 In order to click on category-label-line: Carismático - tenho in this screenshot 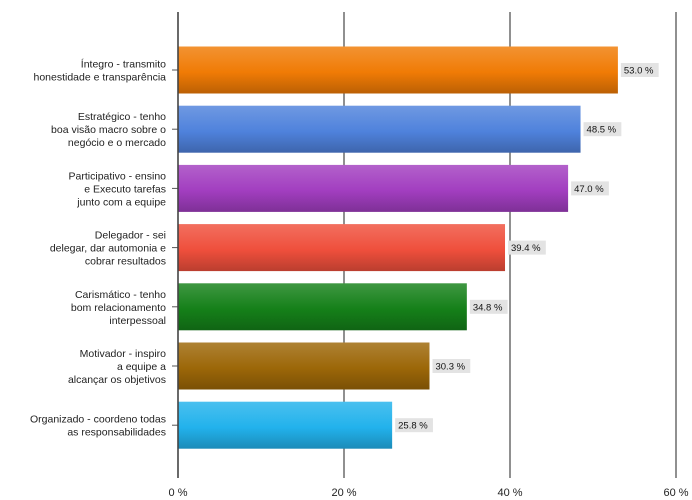, I will do `click(120, 295)`.